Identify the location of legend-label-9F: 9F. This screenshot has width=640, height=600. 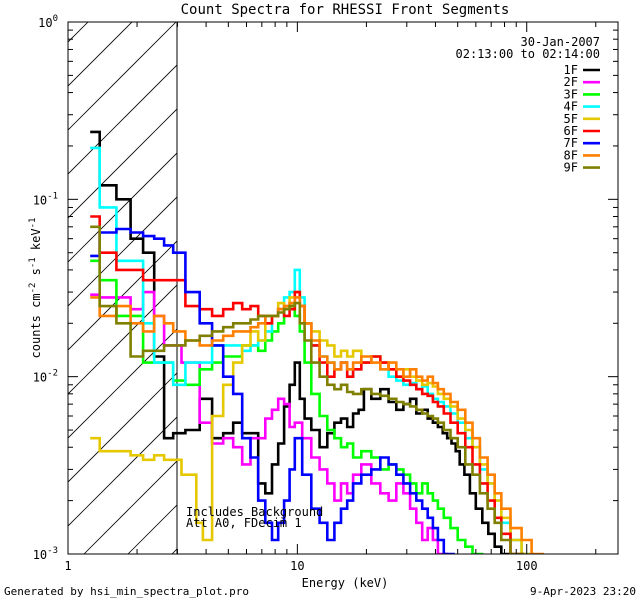
(571, 168).